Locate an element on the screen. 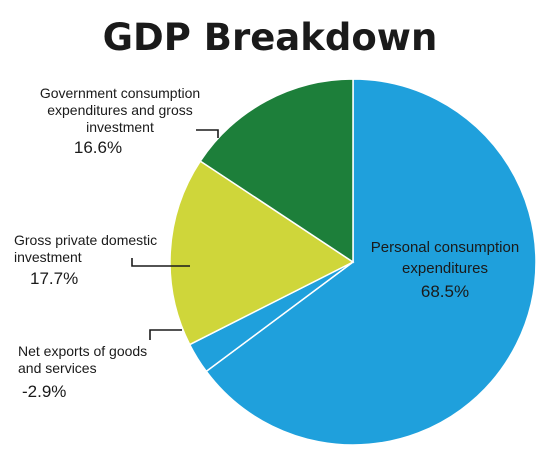  label-gross-private: Gross private domestic investment 17.7% is located at coordinates (85, 260).